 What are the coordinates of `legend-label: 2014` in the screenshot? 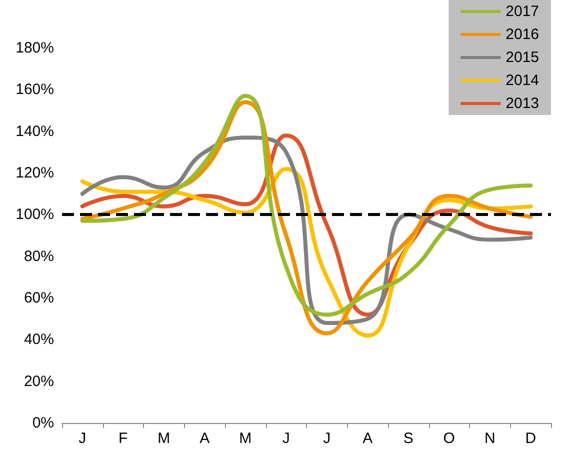 It's located at (523, 80).